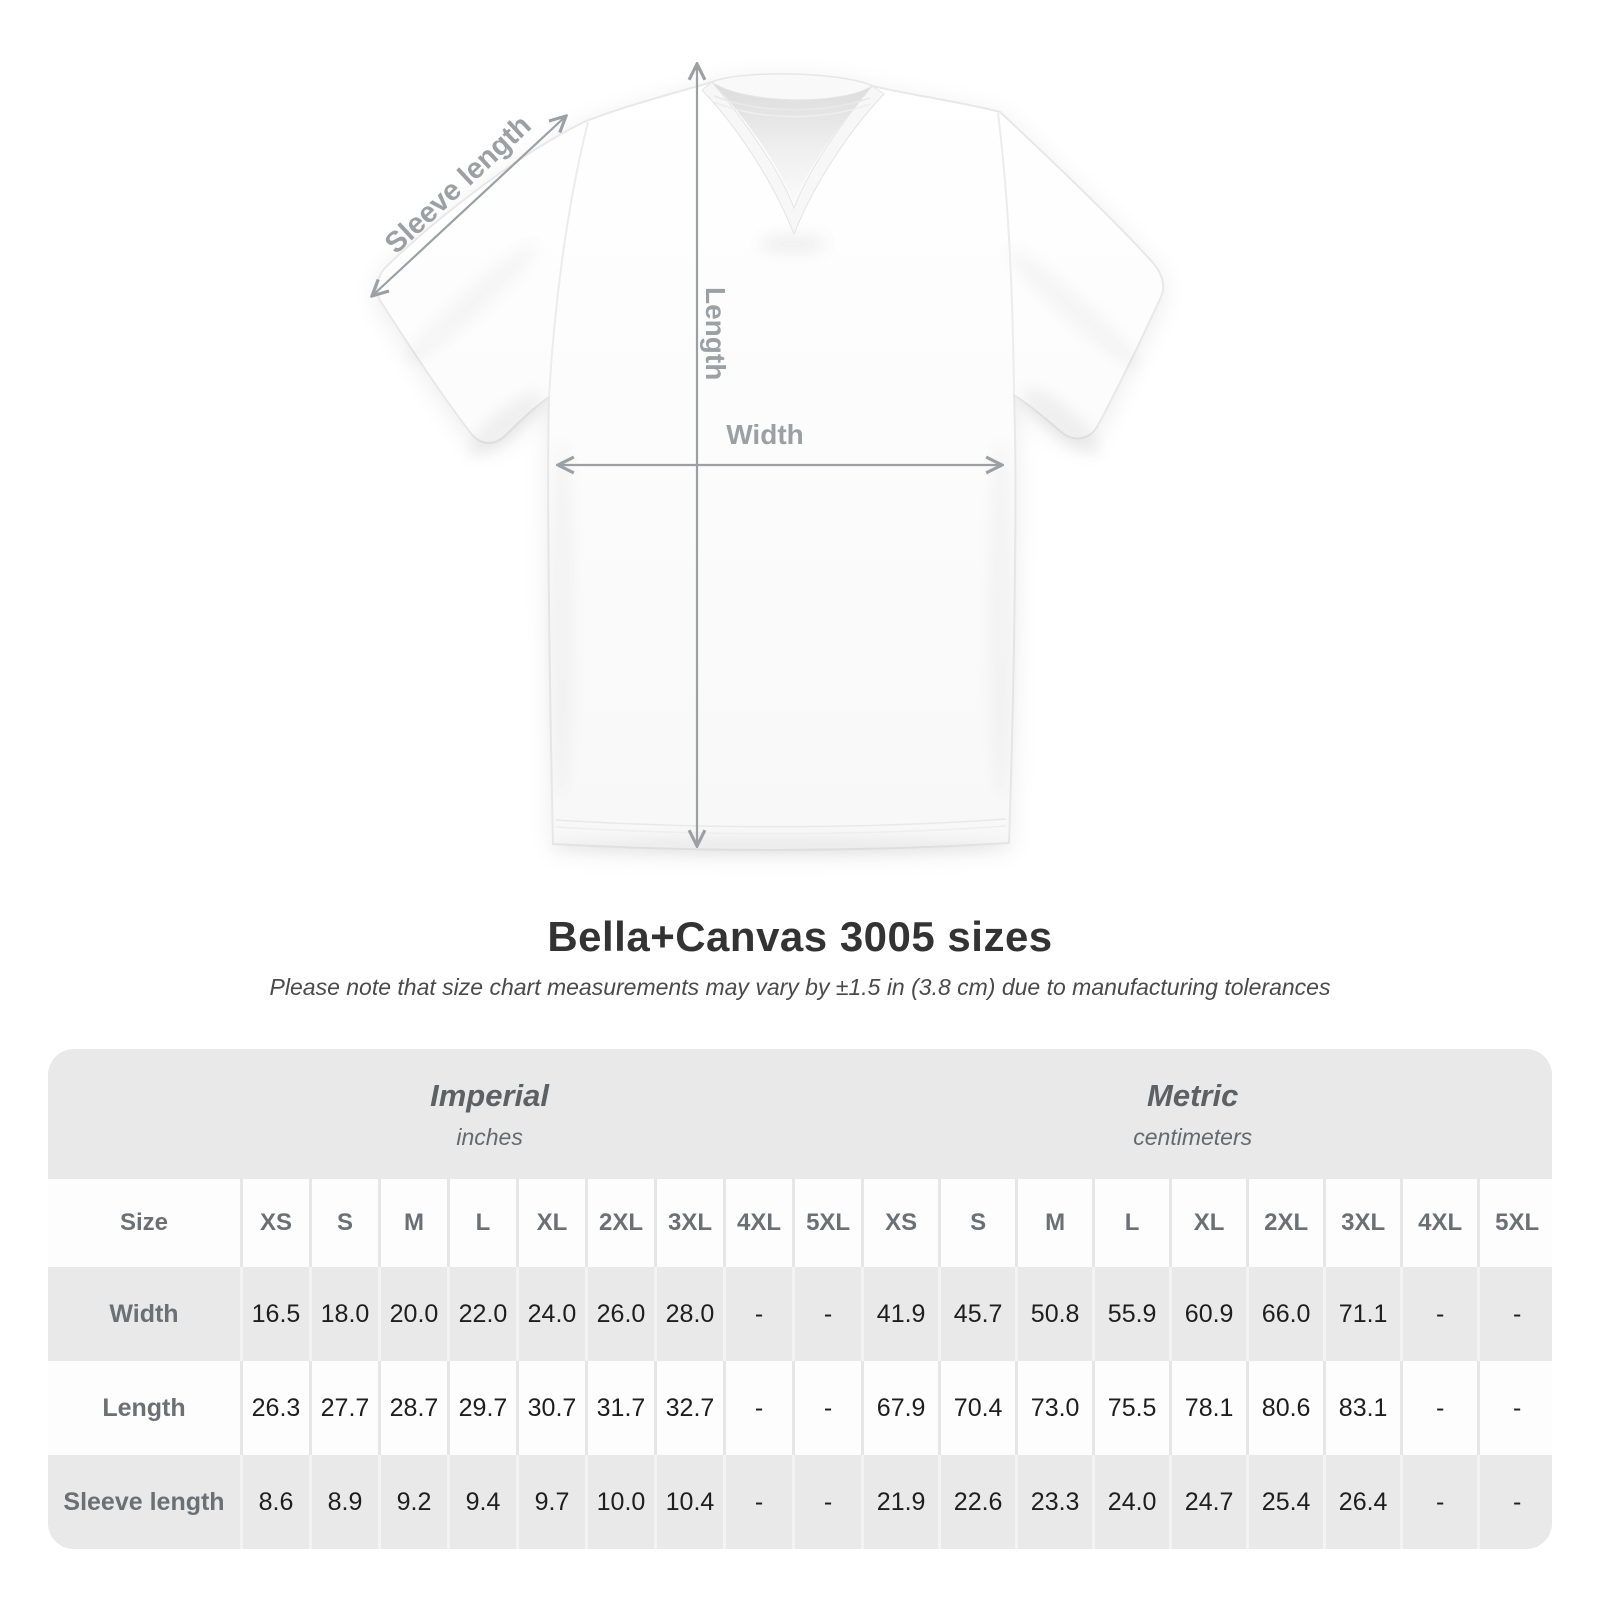 Image resolution: width=1600 pixels, height=1600 pixels. I want to click on table-cell: 8.6, so click(274, 1502).